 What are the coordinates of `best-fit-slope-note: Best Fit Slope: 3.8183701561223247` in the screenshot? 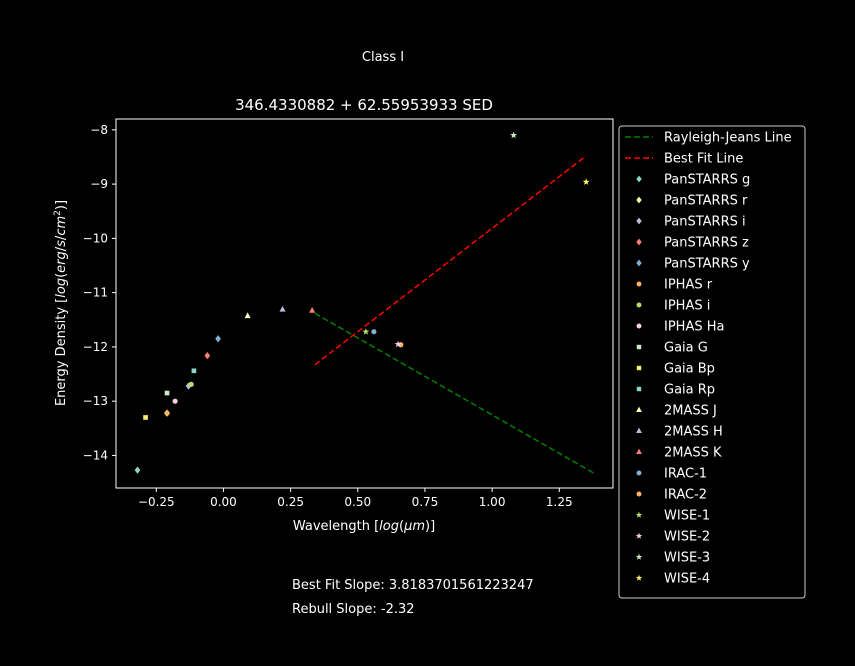 It's located at (413, 585).